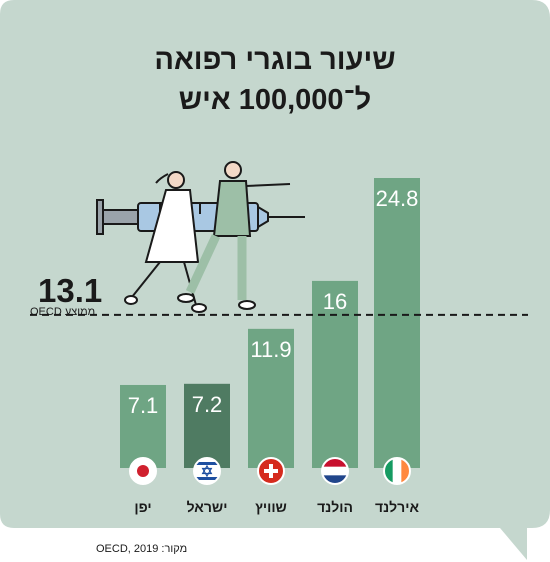  What do you see at coordinates (207, 507) in the screenshot?
I see `category-label: ישראל` at bounding box center [207, 507].